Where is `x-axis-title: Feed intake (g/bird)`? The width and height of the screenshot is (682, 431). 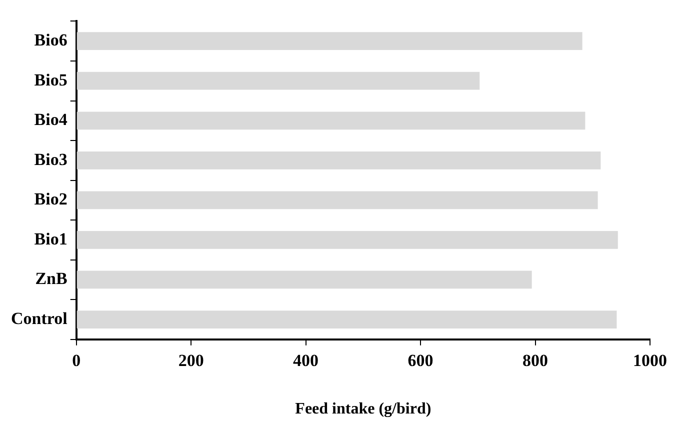
x-axis-title: Feed intake (g/bird) is located at coordinates (363, 409).